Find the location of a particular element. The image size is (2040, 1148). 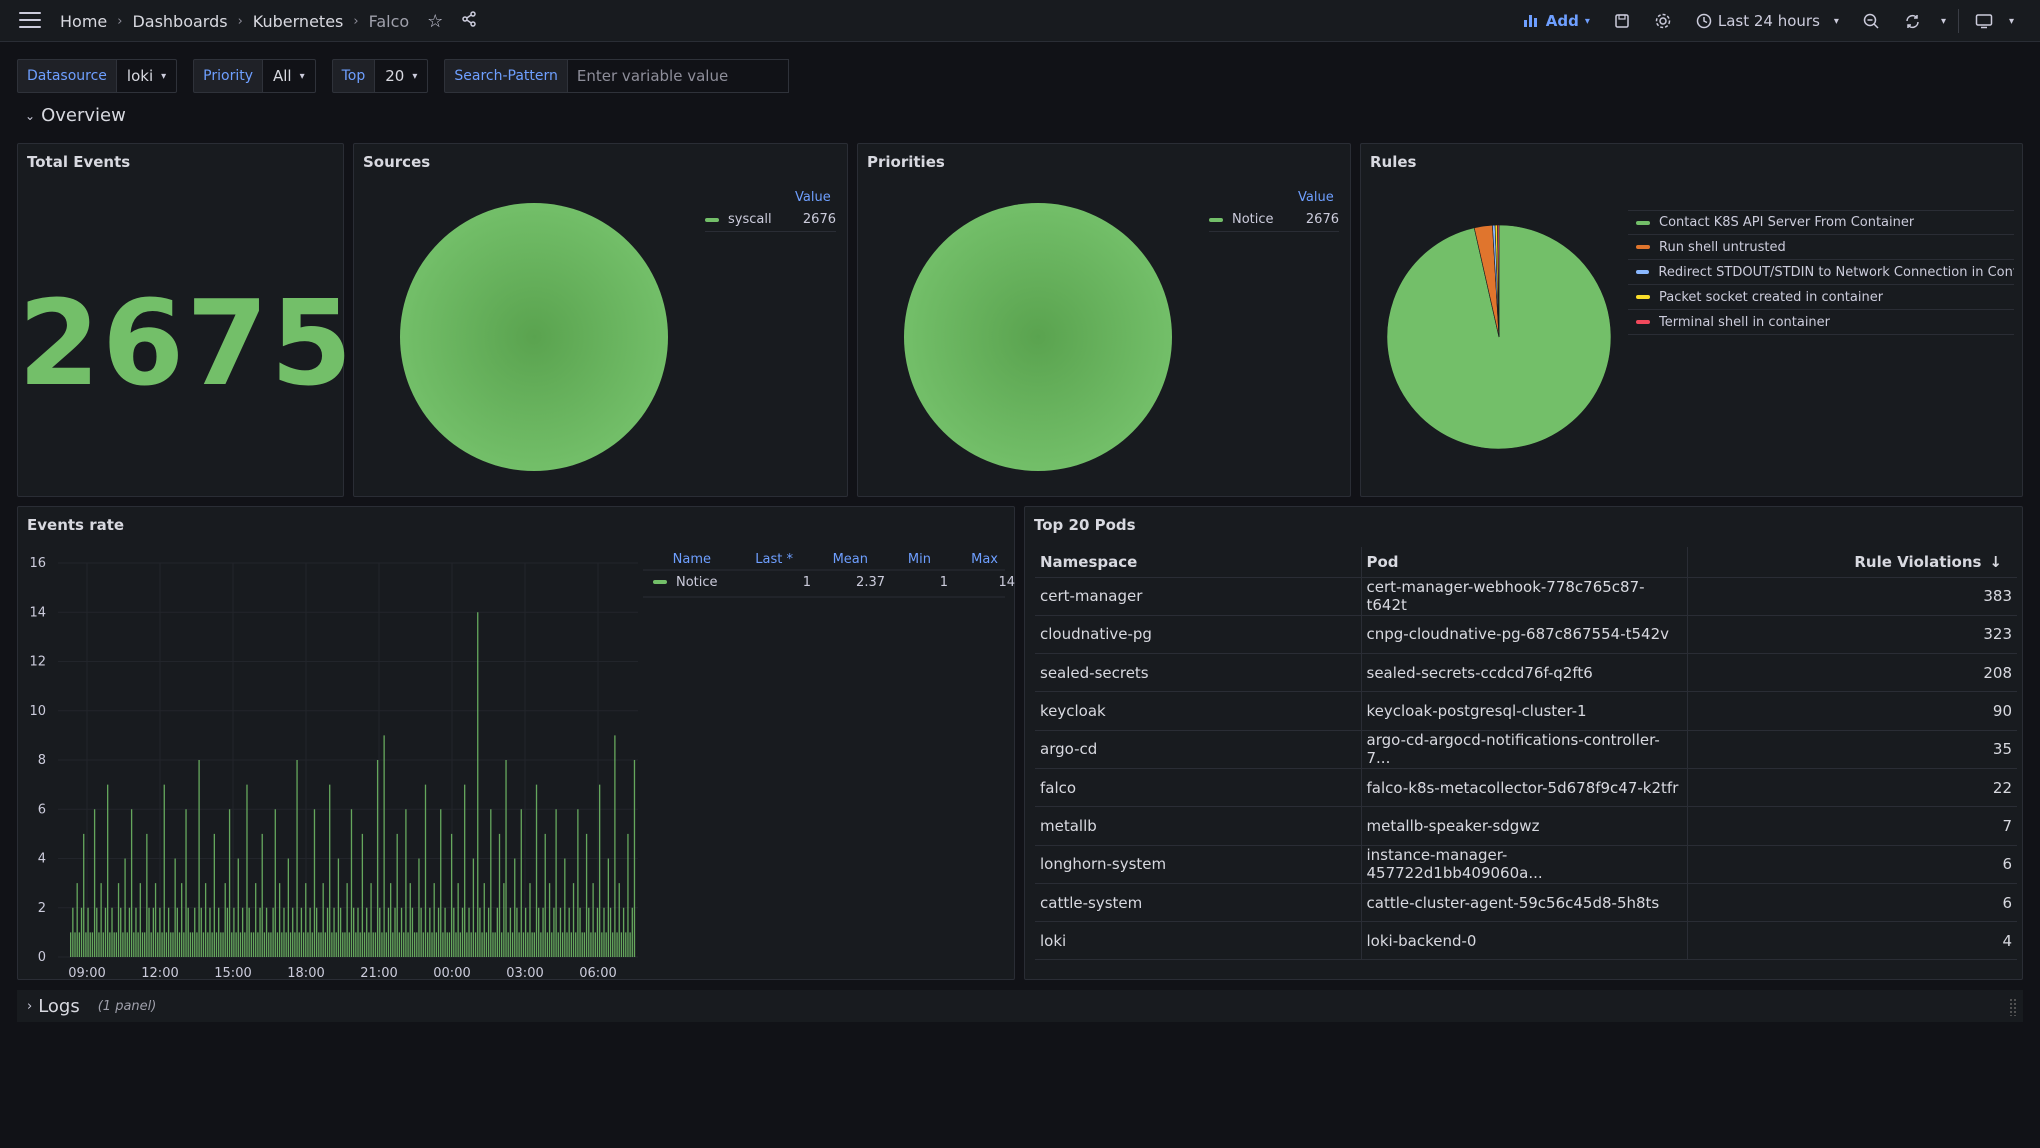

refresh-button is located at coordinates (1912, 21).